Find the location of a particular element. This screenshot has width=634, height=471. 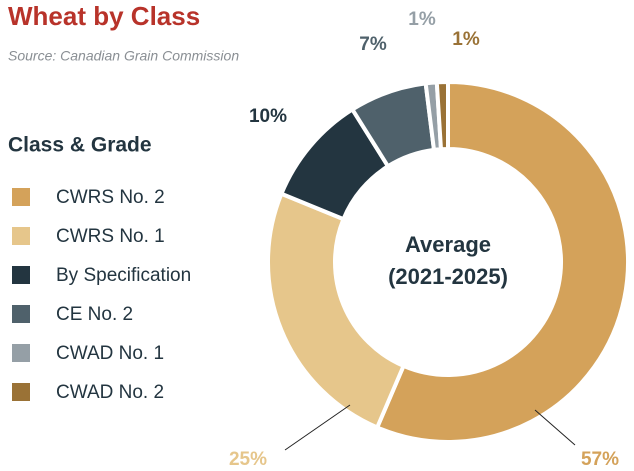

center-label: (2021-2025) is located at coordinates (448, 276).